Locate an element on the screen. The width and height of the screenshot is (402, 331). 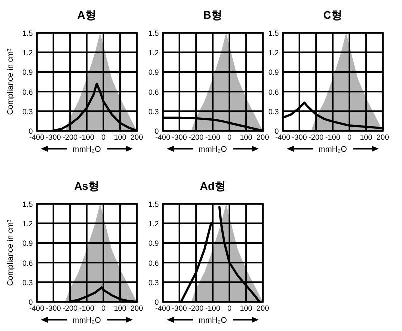
chart-title: As형 is located at coordinates (87, 187).